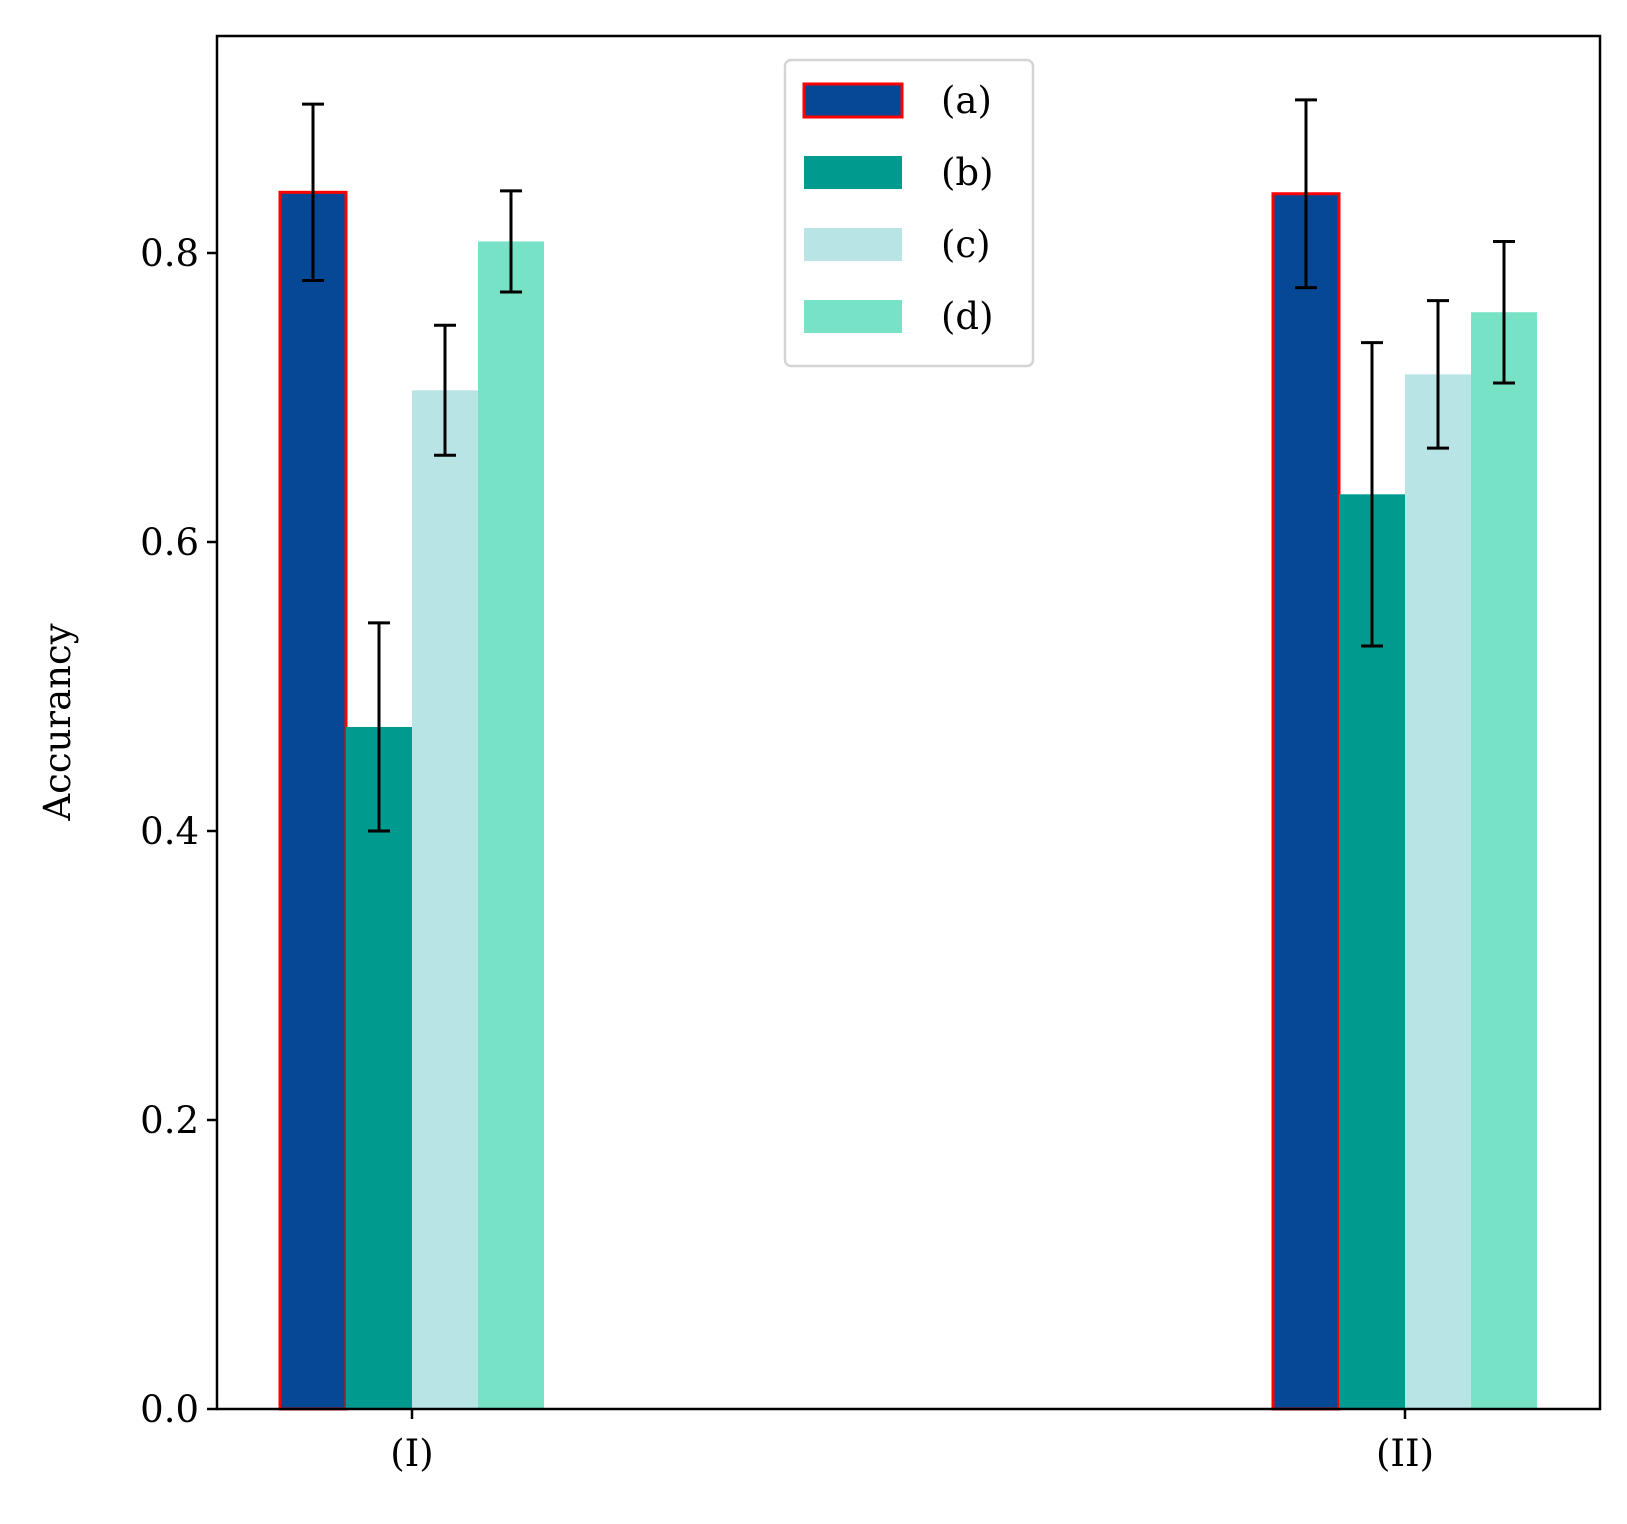 The height and width of the screenshot is (1524, 1627). What do you see at coordinates (1438, 891) in the screenshot?
I see `bar-c-ii` at bounding box center [1438, 891].